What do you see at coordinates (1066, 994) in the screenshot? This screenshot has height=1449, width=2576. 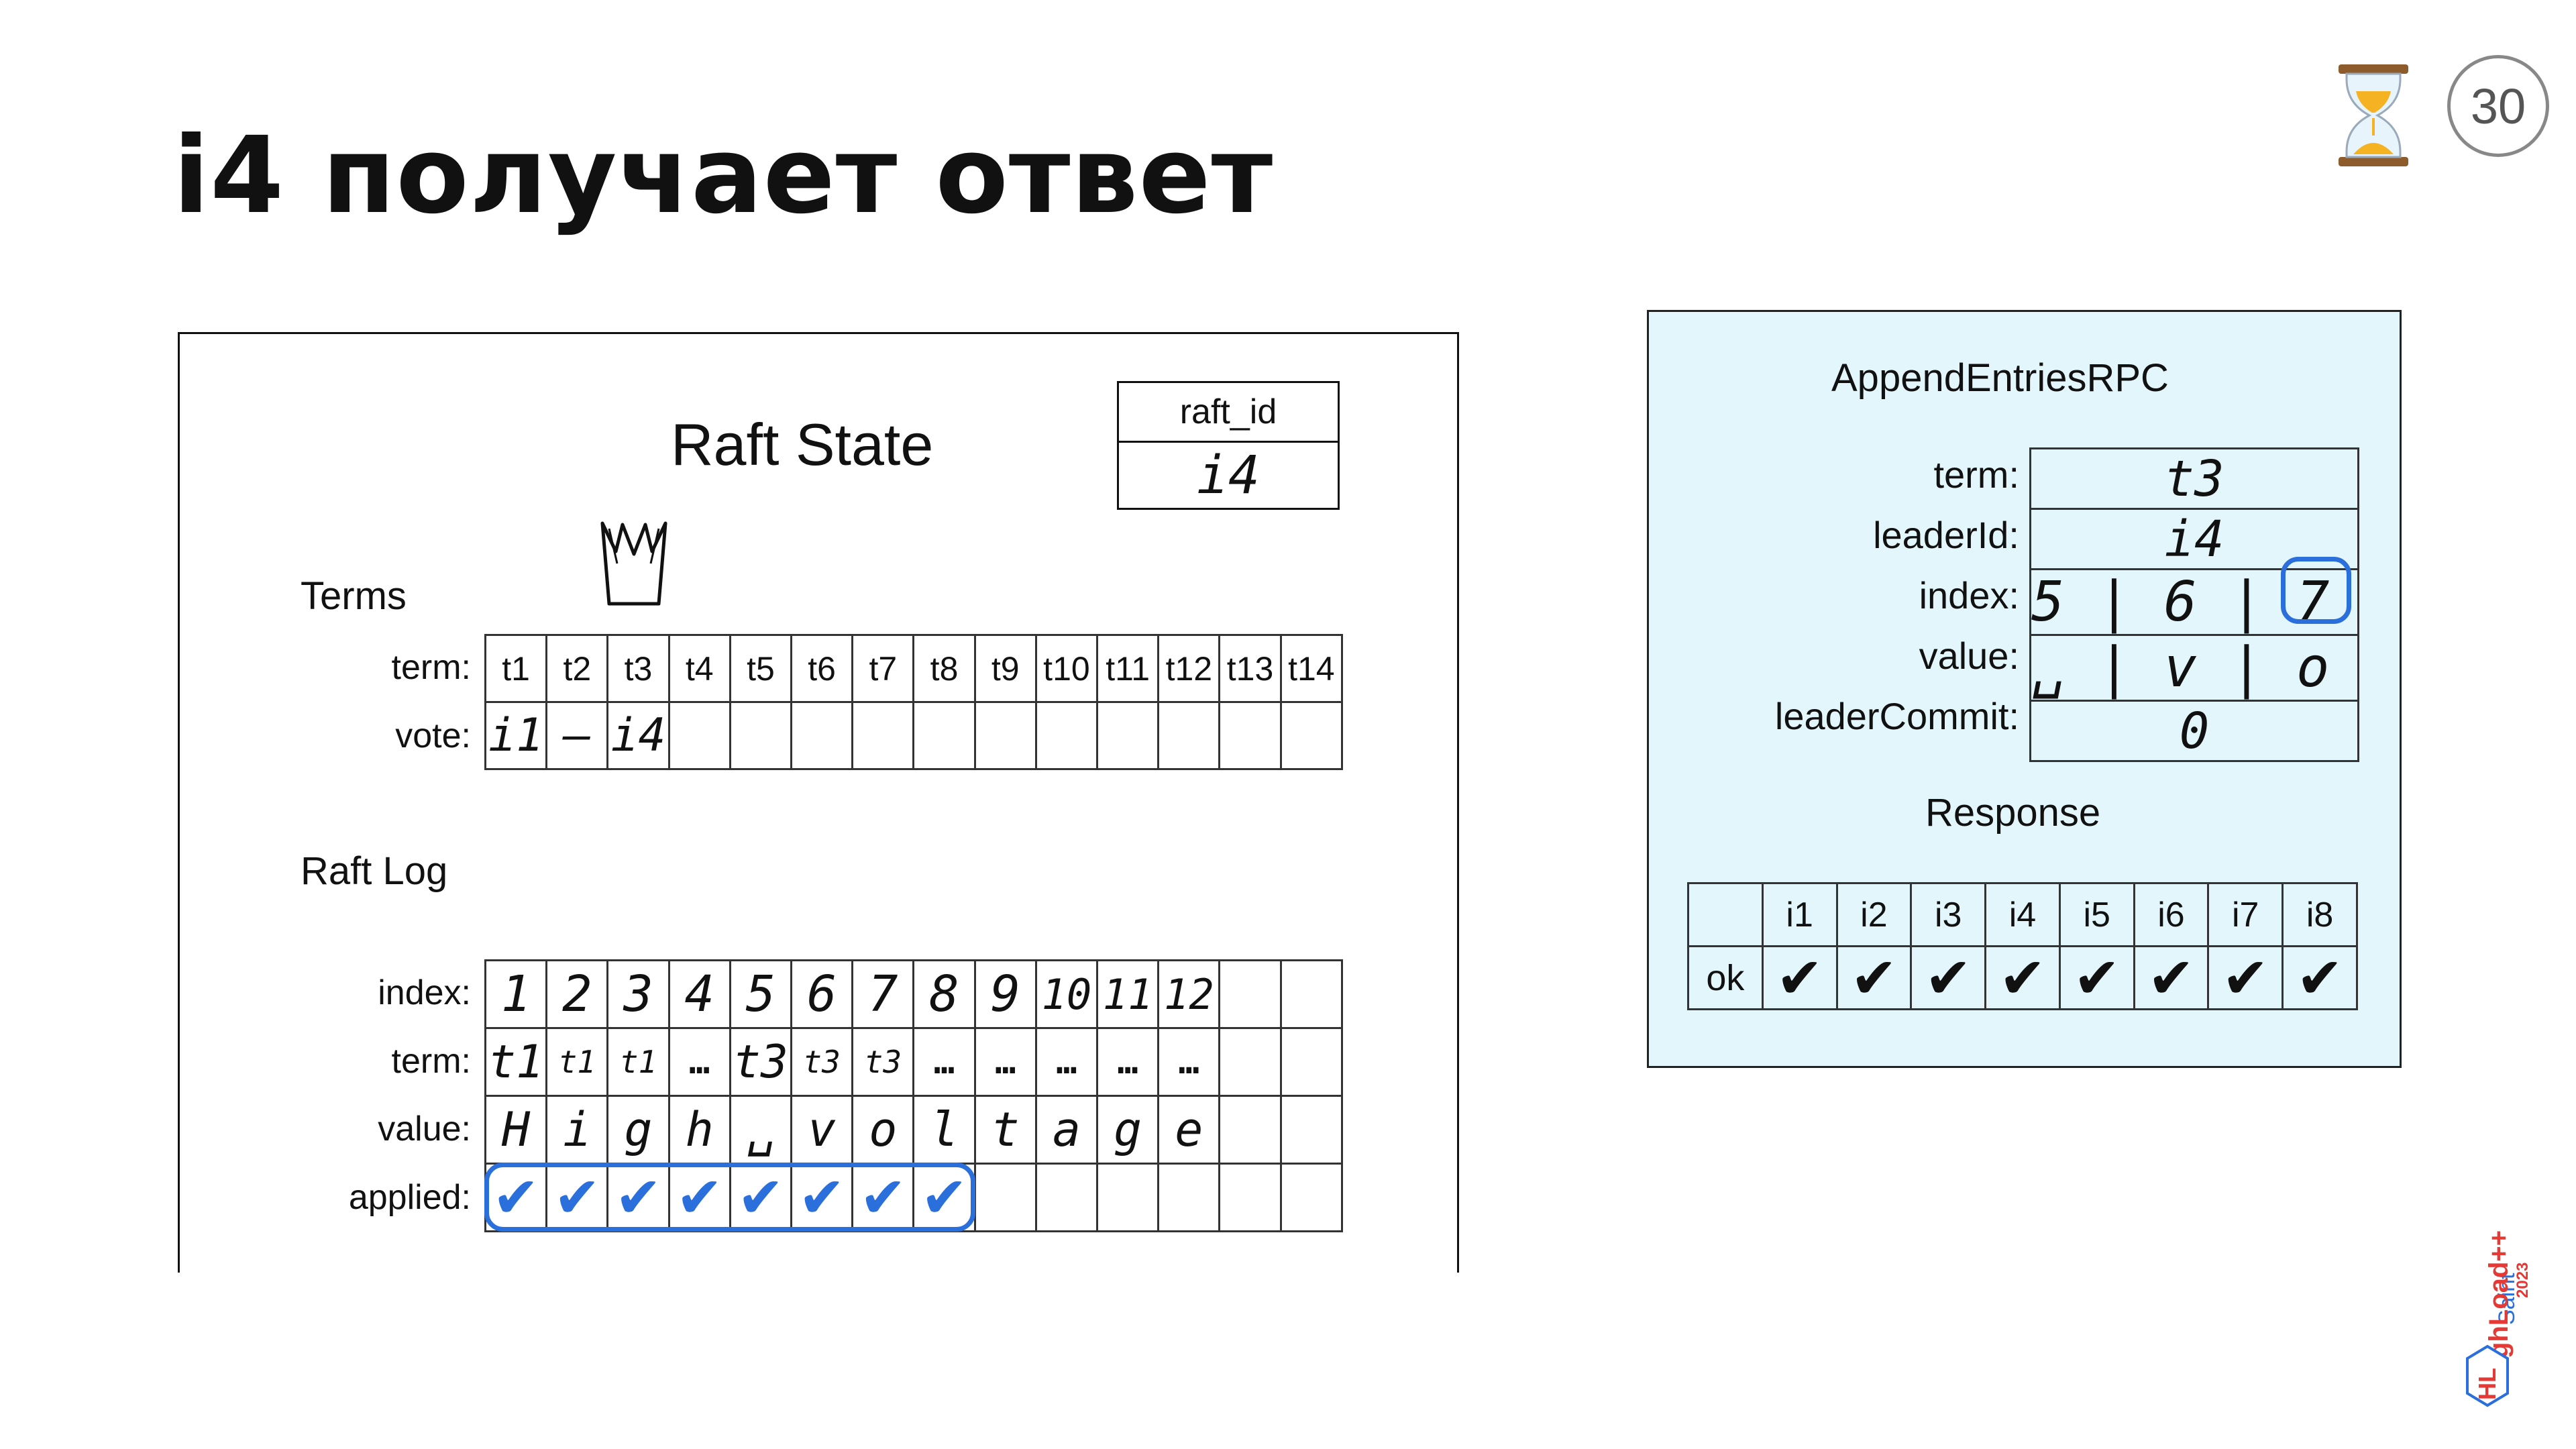 I see `log-index-cell: 10` at bounding box center [1066, 994].